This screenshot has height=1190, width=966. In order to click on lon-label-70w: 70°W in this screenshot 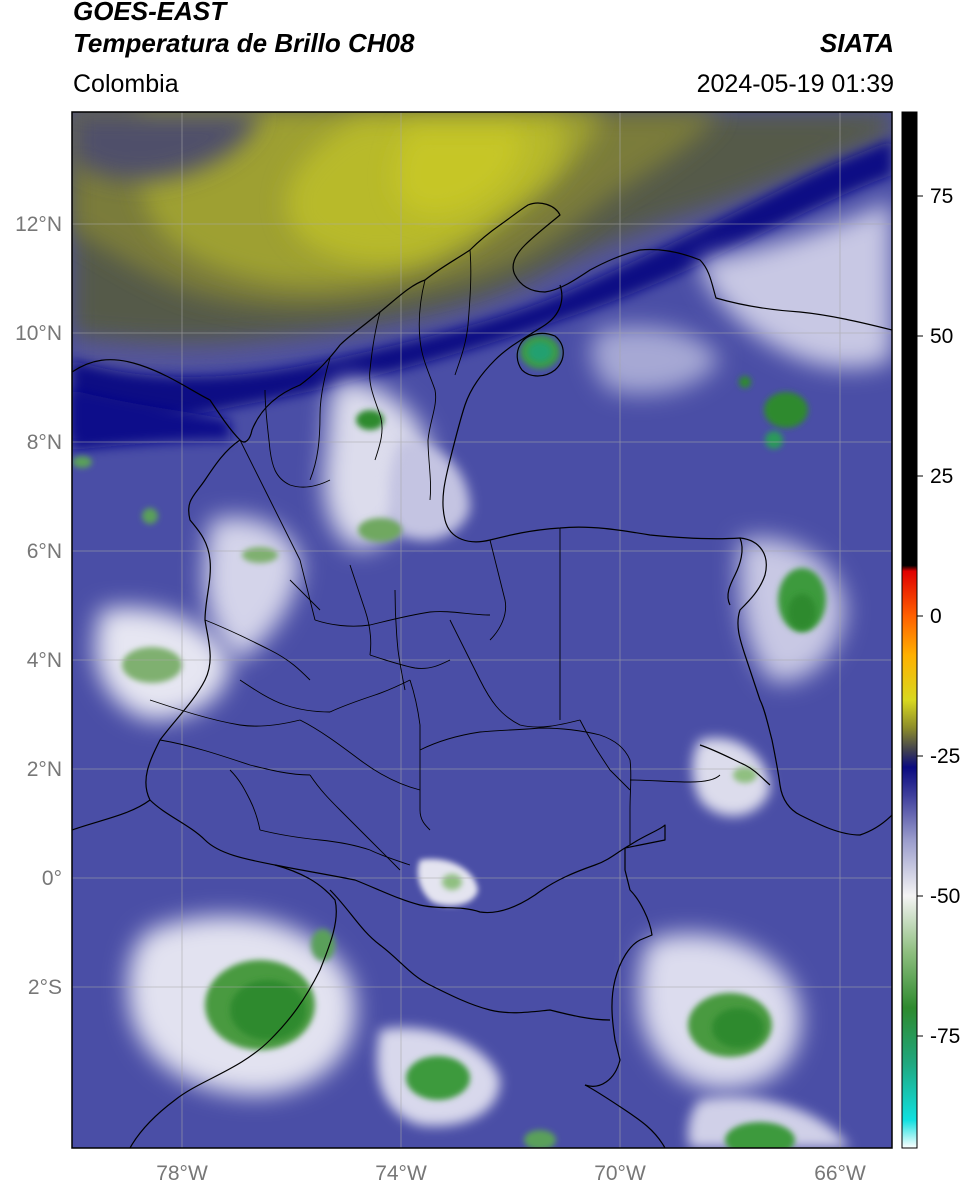, I will do `click(620, 1173)`.